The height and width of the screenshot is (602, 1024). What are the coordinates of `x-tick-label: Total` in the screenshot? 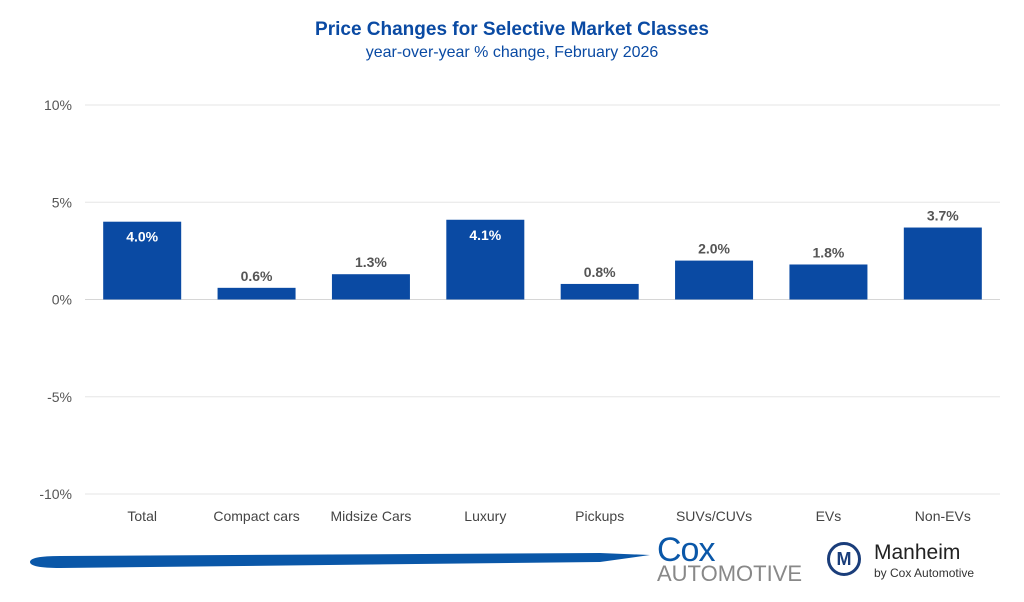 It's located at (142, 516).